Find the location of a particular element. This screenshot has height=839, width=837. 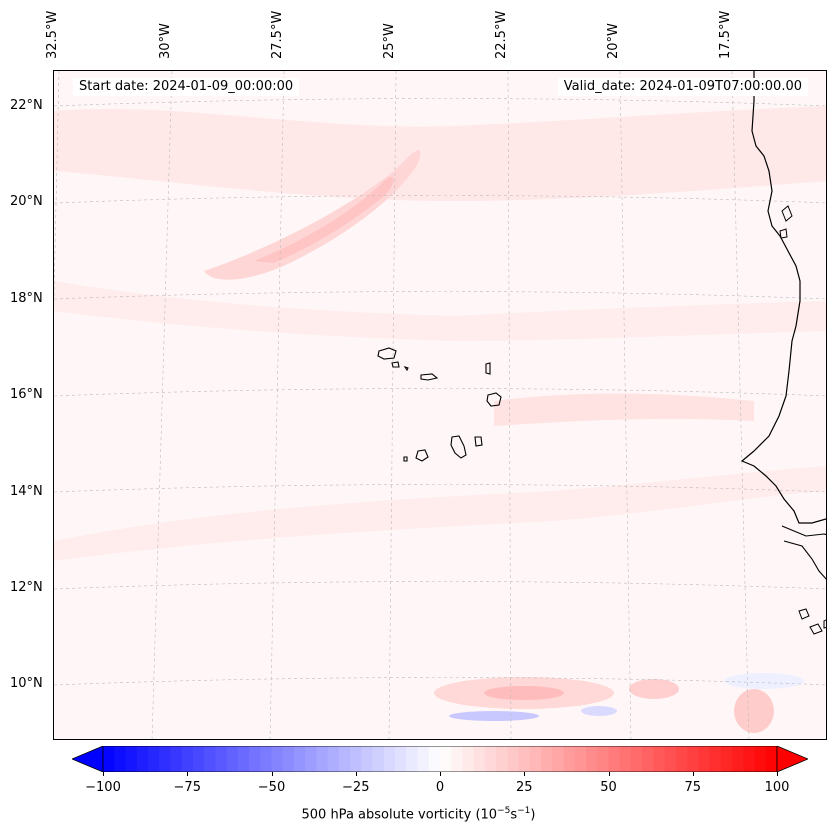

vorticity-band-east is located at coordinates (624, 409).